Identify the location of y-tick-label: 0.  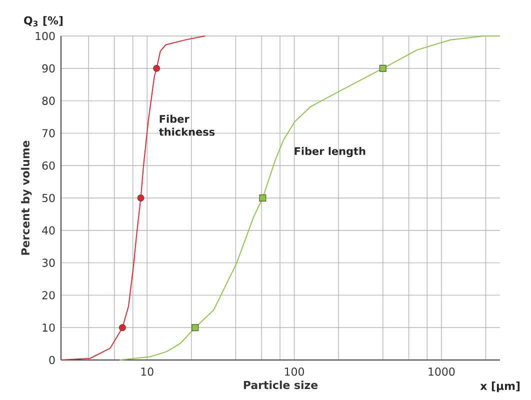
(52, 360).